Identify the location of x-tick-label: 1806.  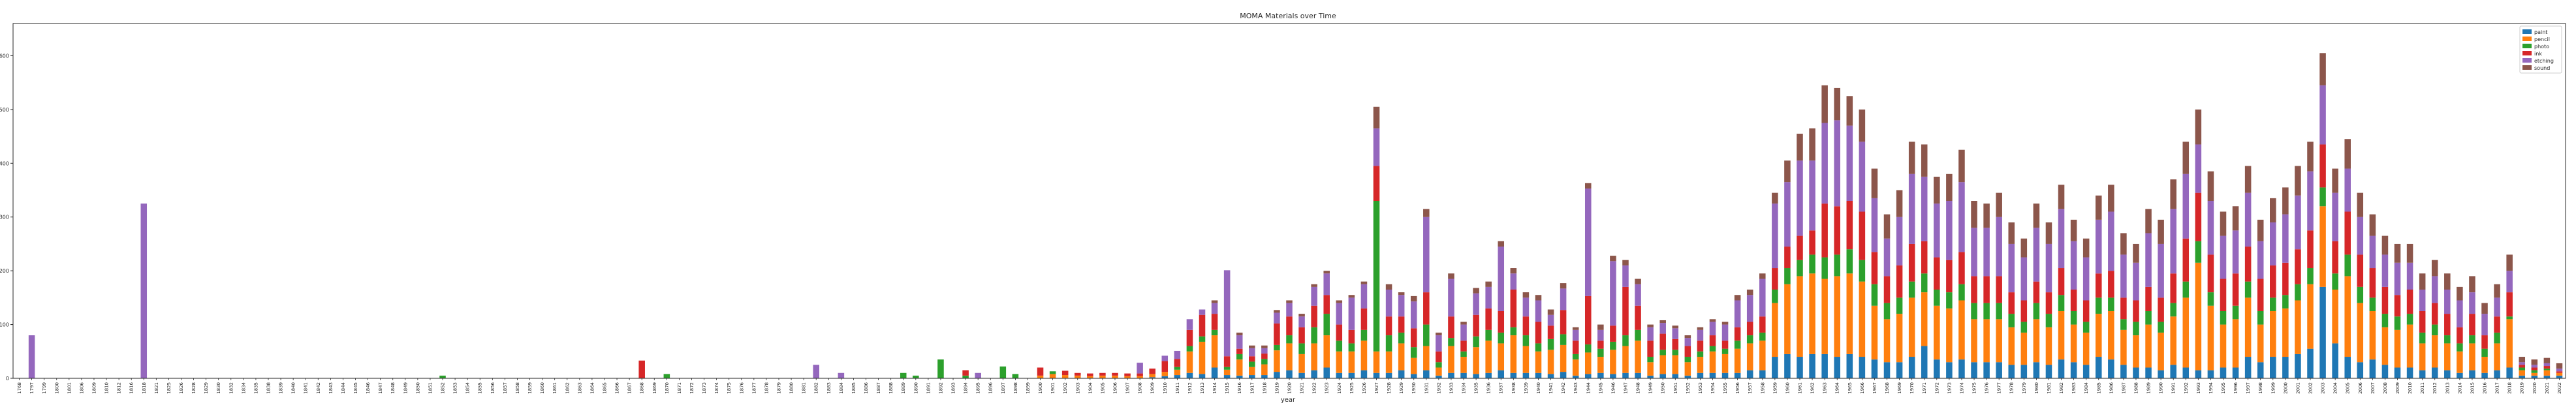
(81, 388).